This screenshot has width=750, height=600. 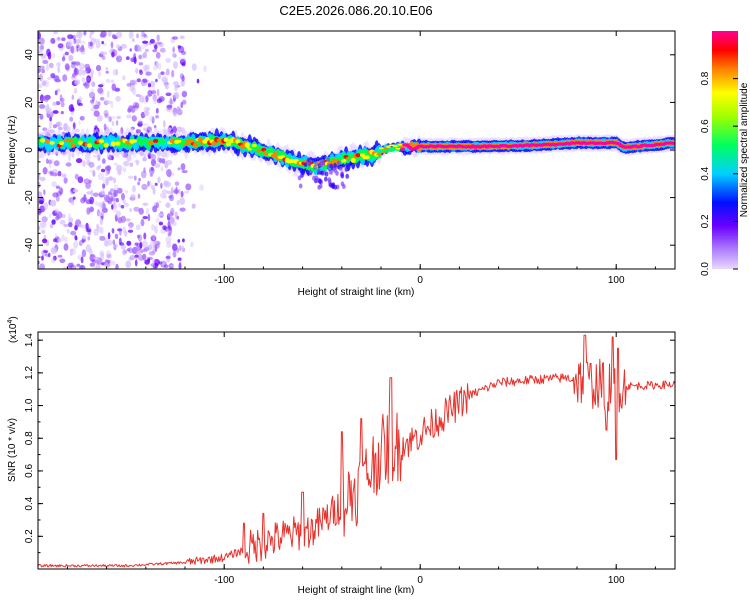 I want to click on y-tick-label: -20, so click(x=29, y=197).